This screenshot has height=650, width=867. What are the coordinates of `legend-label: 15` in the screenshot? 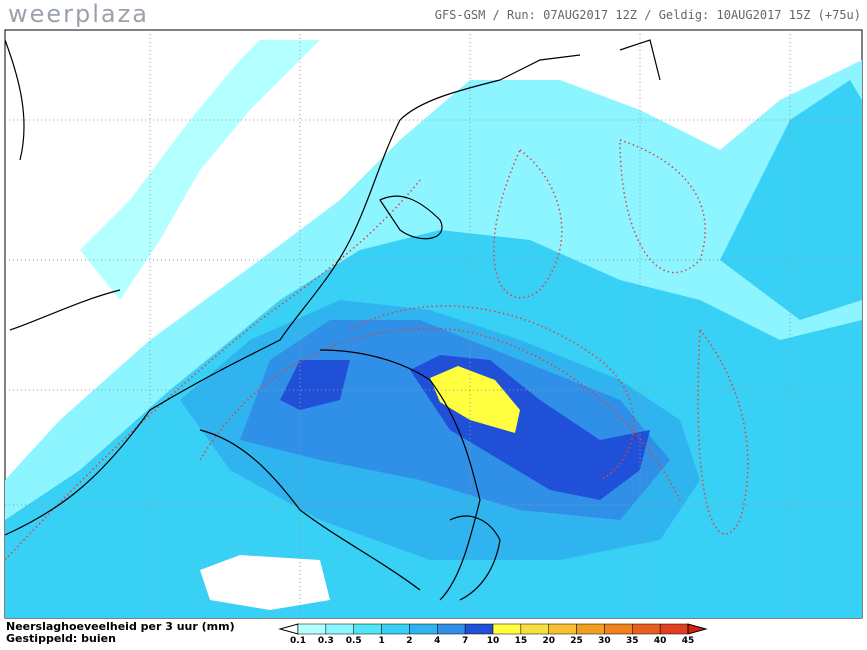 It's located at (521, 641).